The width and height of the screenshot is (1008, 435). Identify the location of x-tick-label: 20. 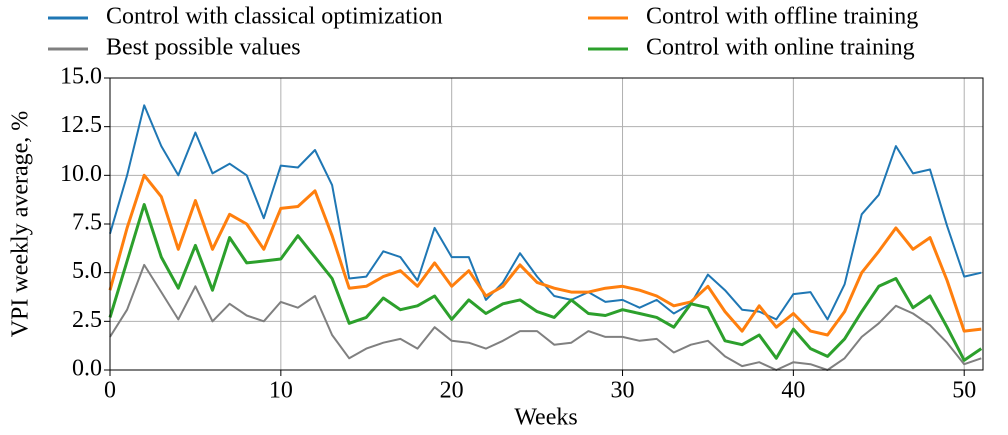
(452, 391).